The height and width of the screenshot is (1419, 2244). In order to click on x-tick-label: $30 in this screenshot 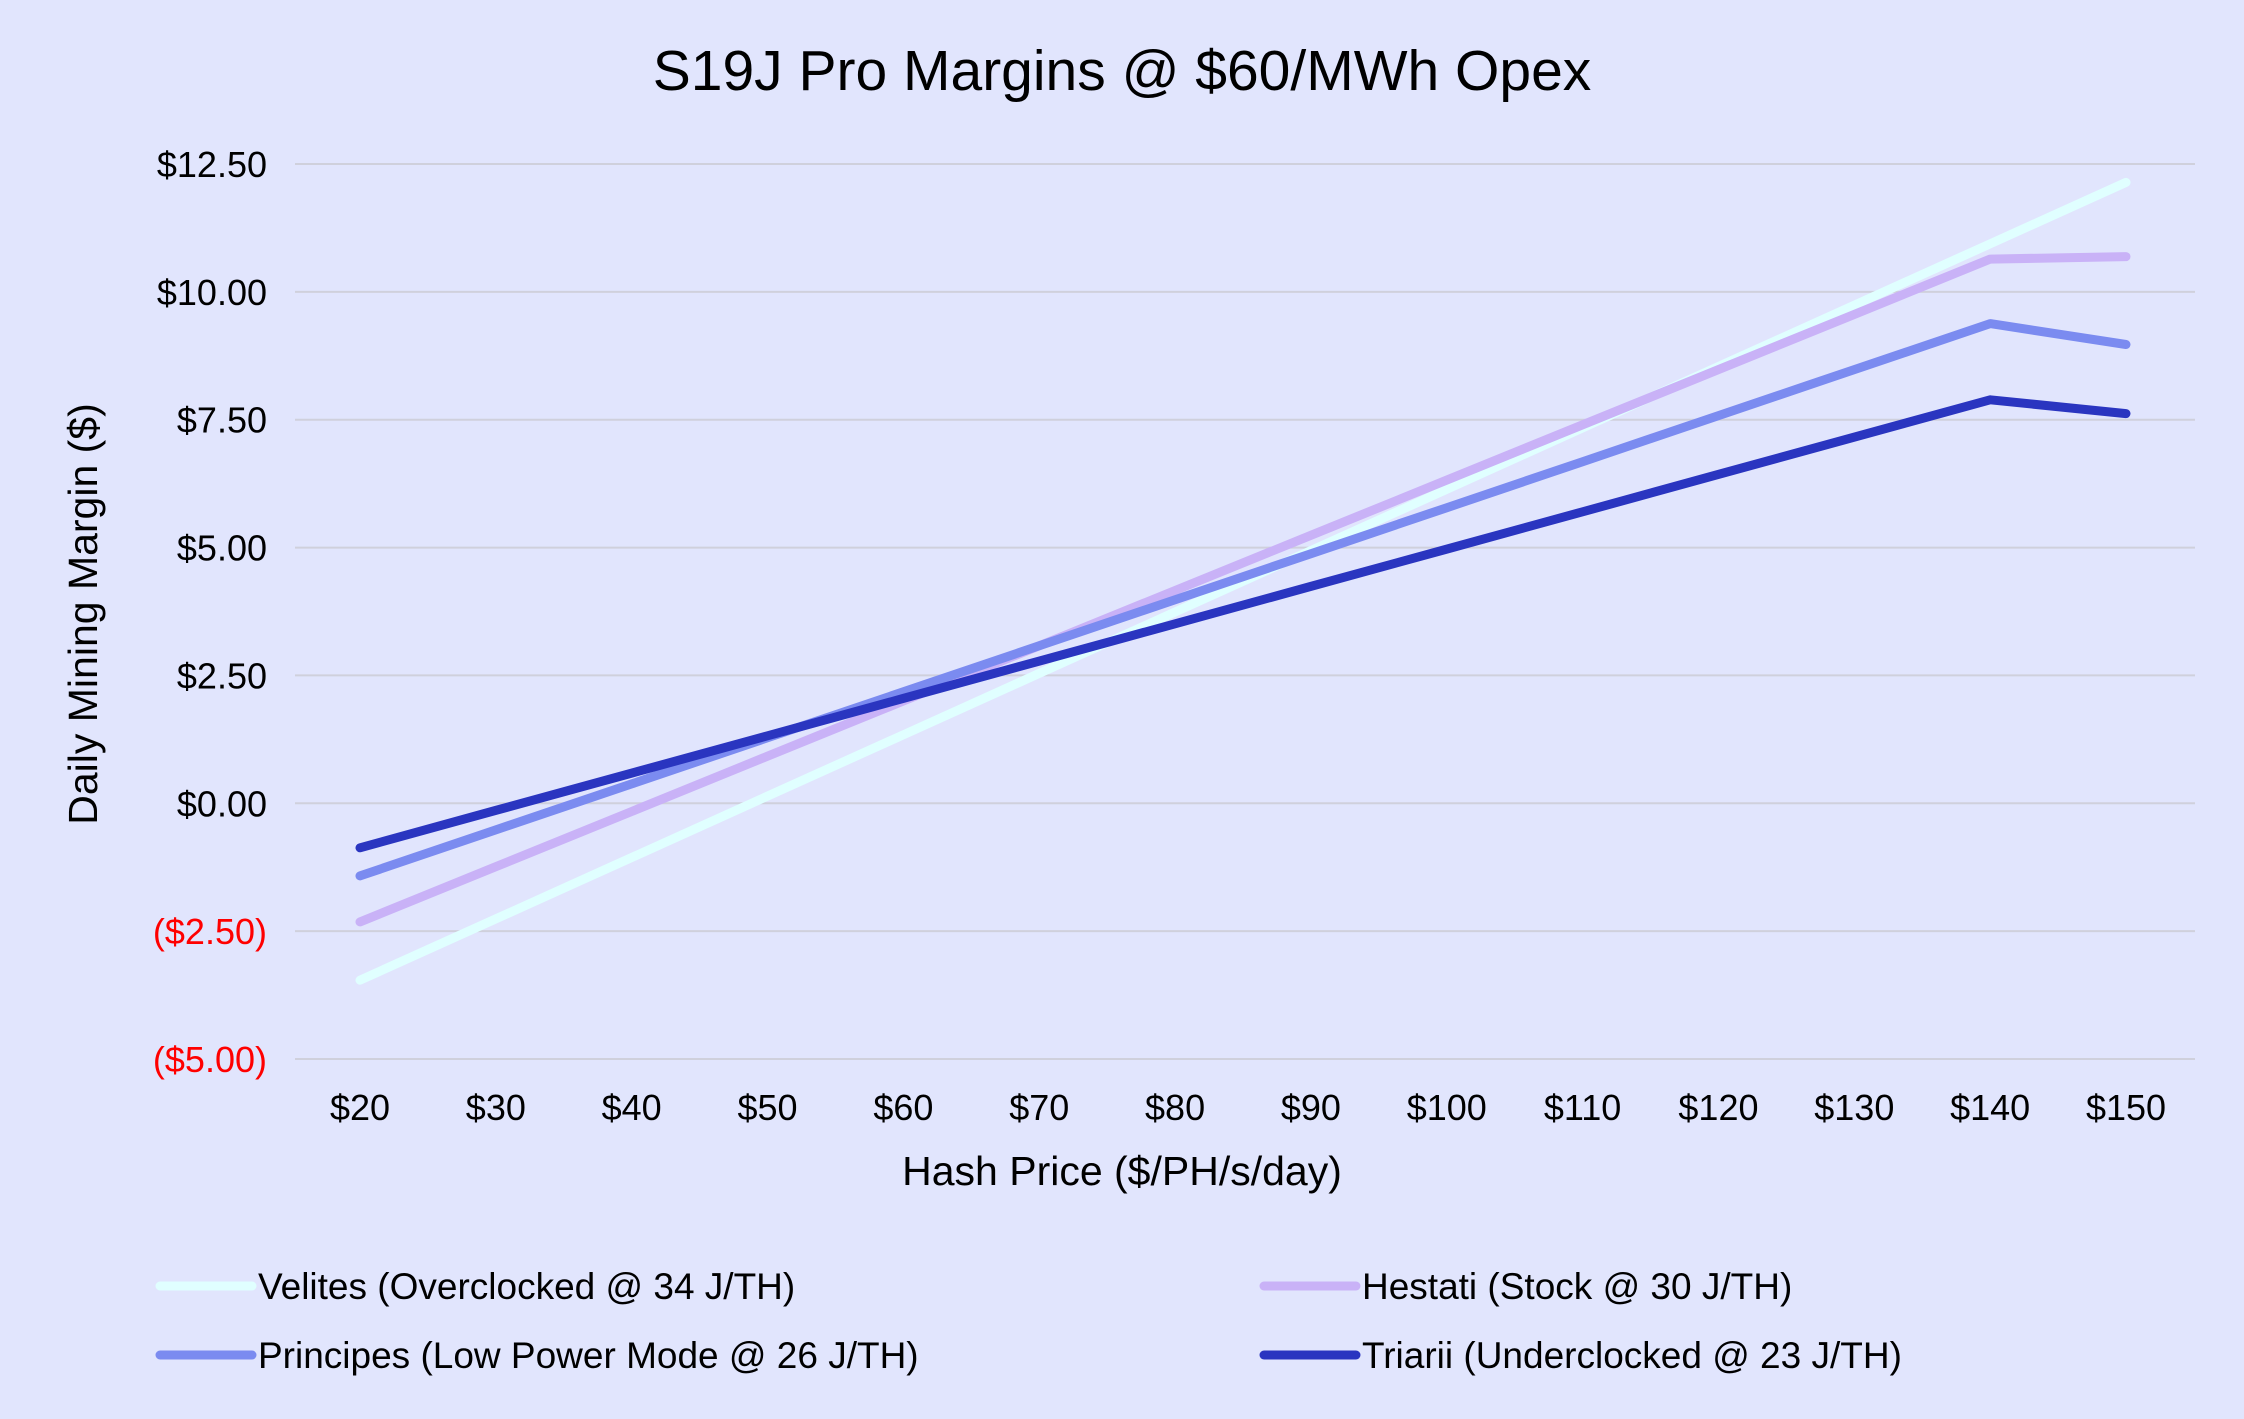, I will do `click(496, 1107)`.